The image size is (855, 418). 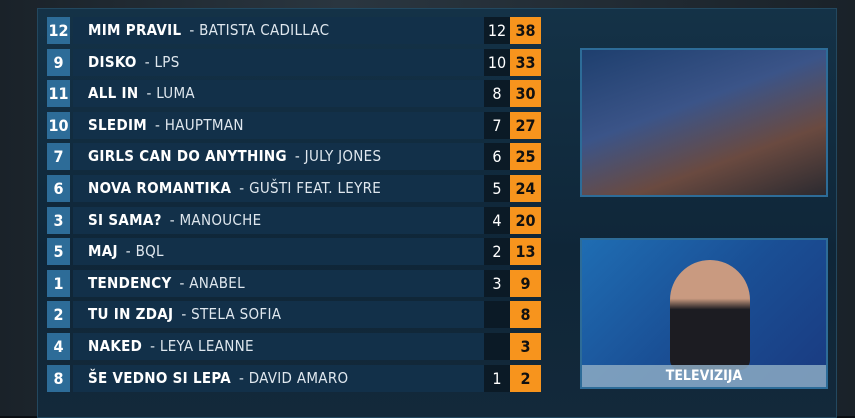 What do you see at coordinates (220, 219) in the screenshot?
I see `artist-text: MANOUCHE` at bounding box center [220, 219].